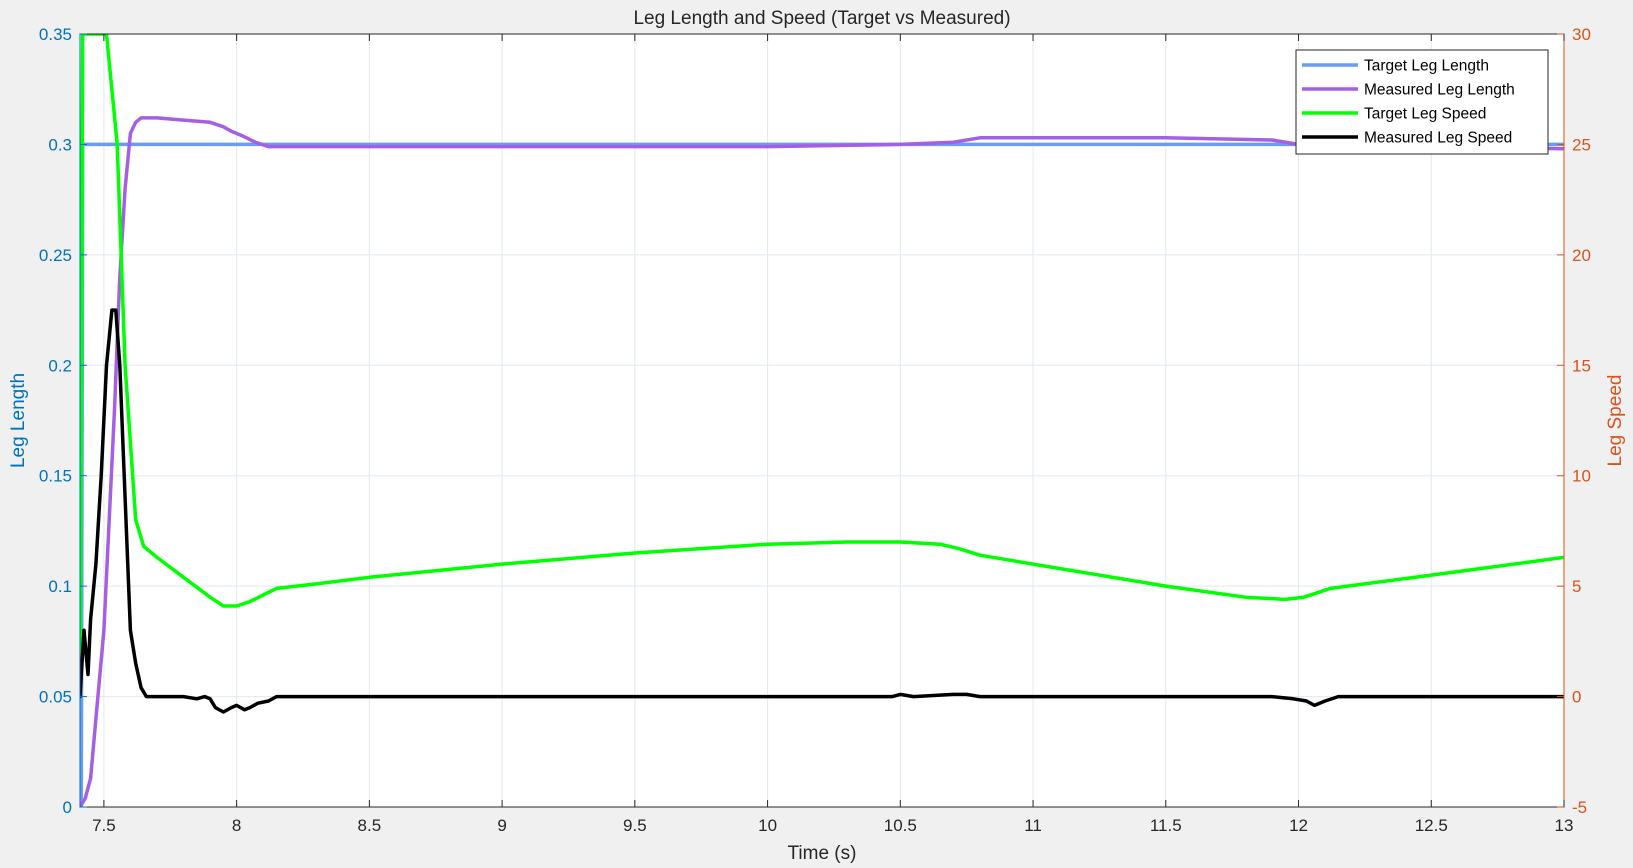 Image resolution: width=1633 pixels, height=868 pixels. What do you see at coordinates (1581, 365) in the screenshot?
I see `y-right-tick-label: 15` at bounding box center [1581, 365].